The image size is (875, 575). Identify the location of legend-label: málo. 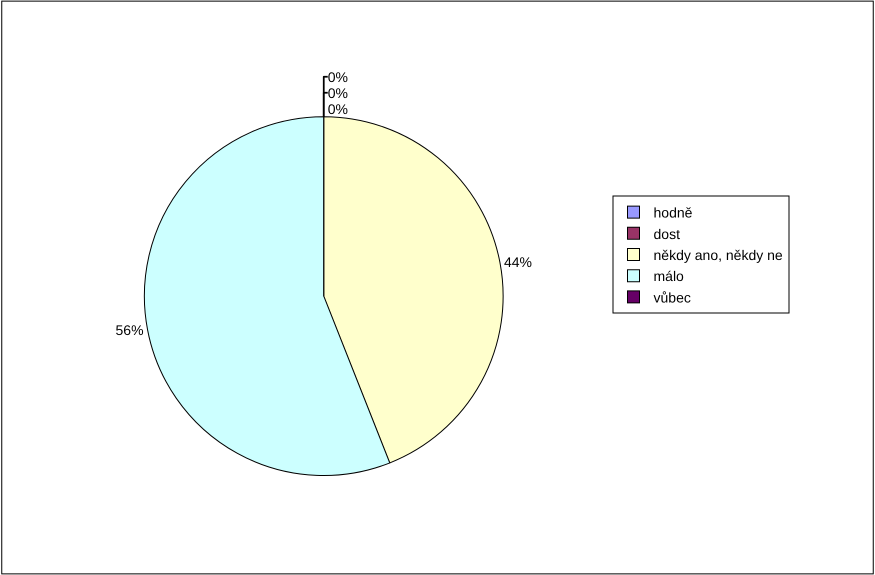
(669, 276).